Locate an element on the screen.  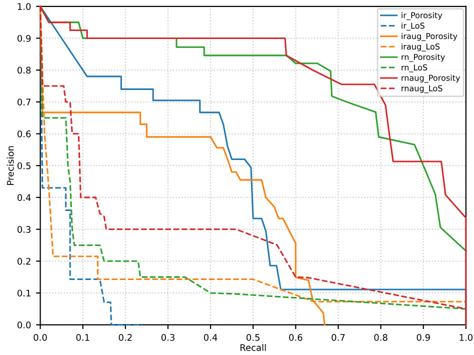
x-tick-label: 0.2 is located at coordinates (125, 337).